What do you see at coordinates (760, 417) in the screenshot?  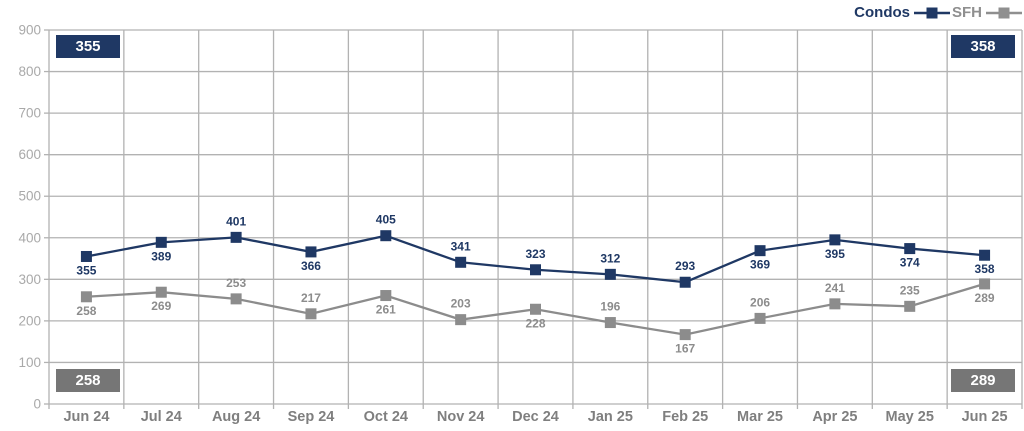 I see `x-axis-label: Mar 25` at bounding box center [760, 417].